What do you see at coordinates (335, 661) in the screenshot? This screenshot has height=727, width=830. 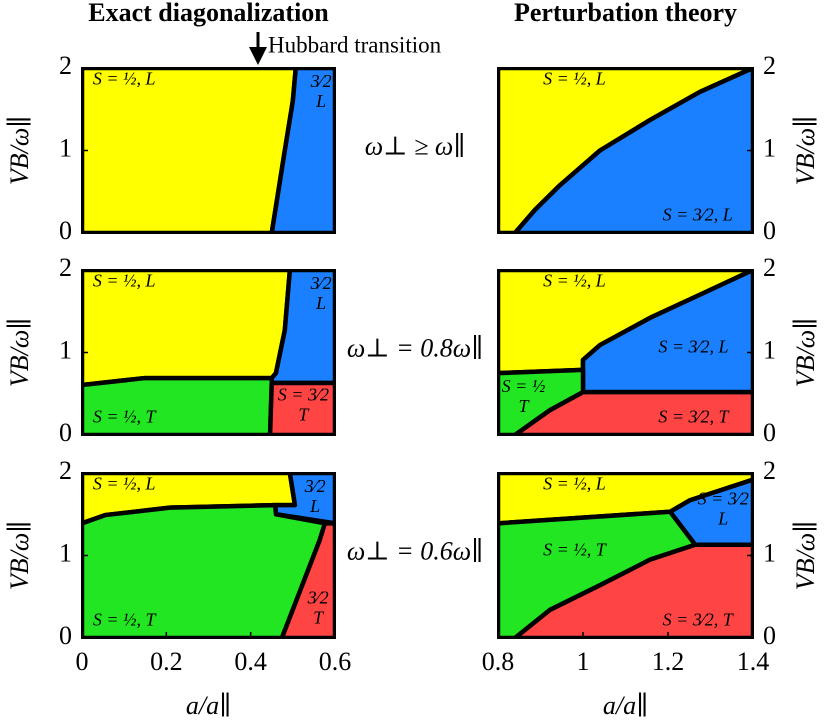 I see `x-tick-label: 0.6` at bounding box center [335, 661].